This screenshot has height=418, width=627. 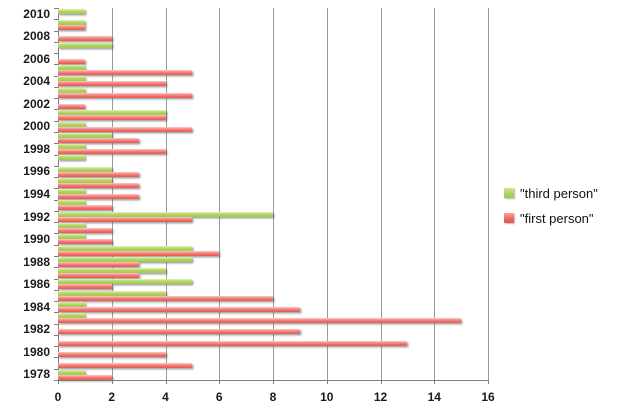 What do you see at coordinates (36, 374) in the screenshot?
I see `y-axis-year-label: 1978` at bounding box center [36, 374].